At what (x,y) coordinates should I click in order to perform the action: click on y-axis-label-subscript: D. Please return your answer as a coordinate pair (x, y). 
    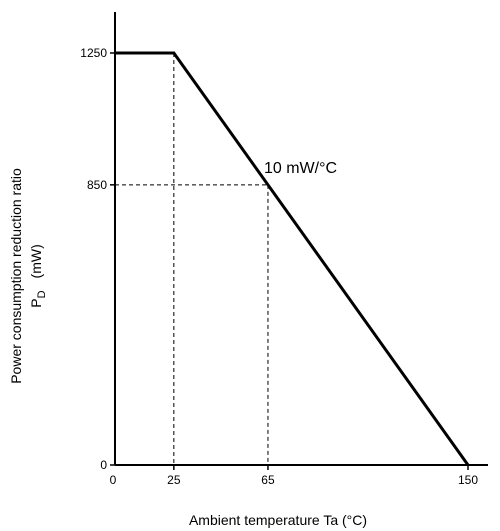
    Looking at the image, I should click on (42, 294).